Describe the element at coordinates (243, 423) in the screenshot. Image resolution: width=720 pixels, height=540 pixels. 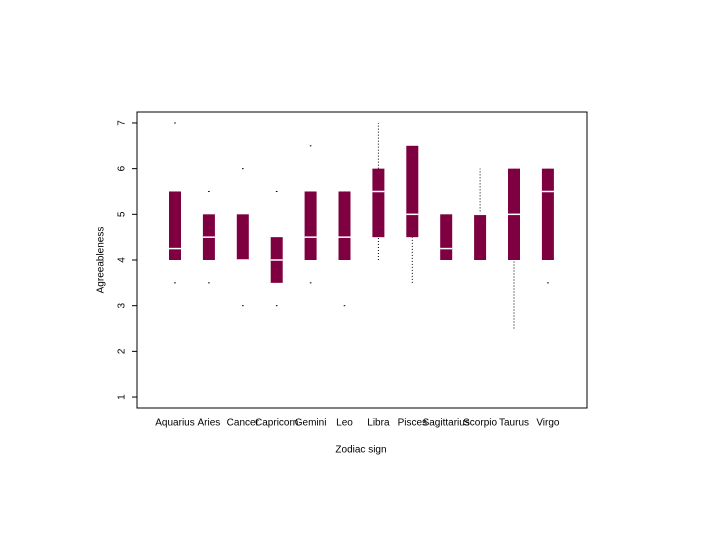
I see `x-tick-label: Cancer` at that location.